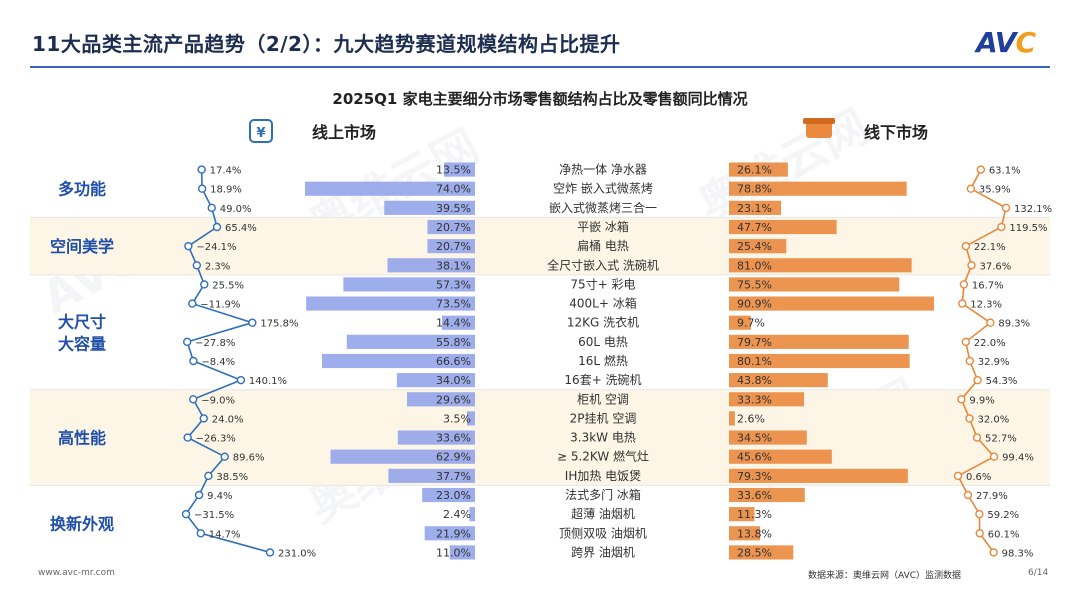 This screenshot has width=1080, height=608. What do you see at coordinates (896, 132) in the screenshot?
I see `offline-market-header: 线下市场` at bounding box center [896, 132].